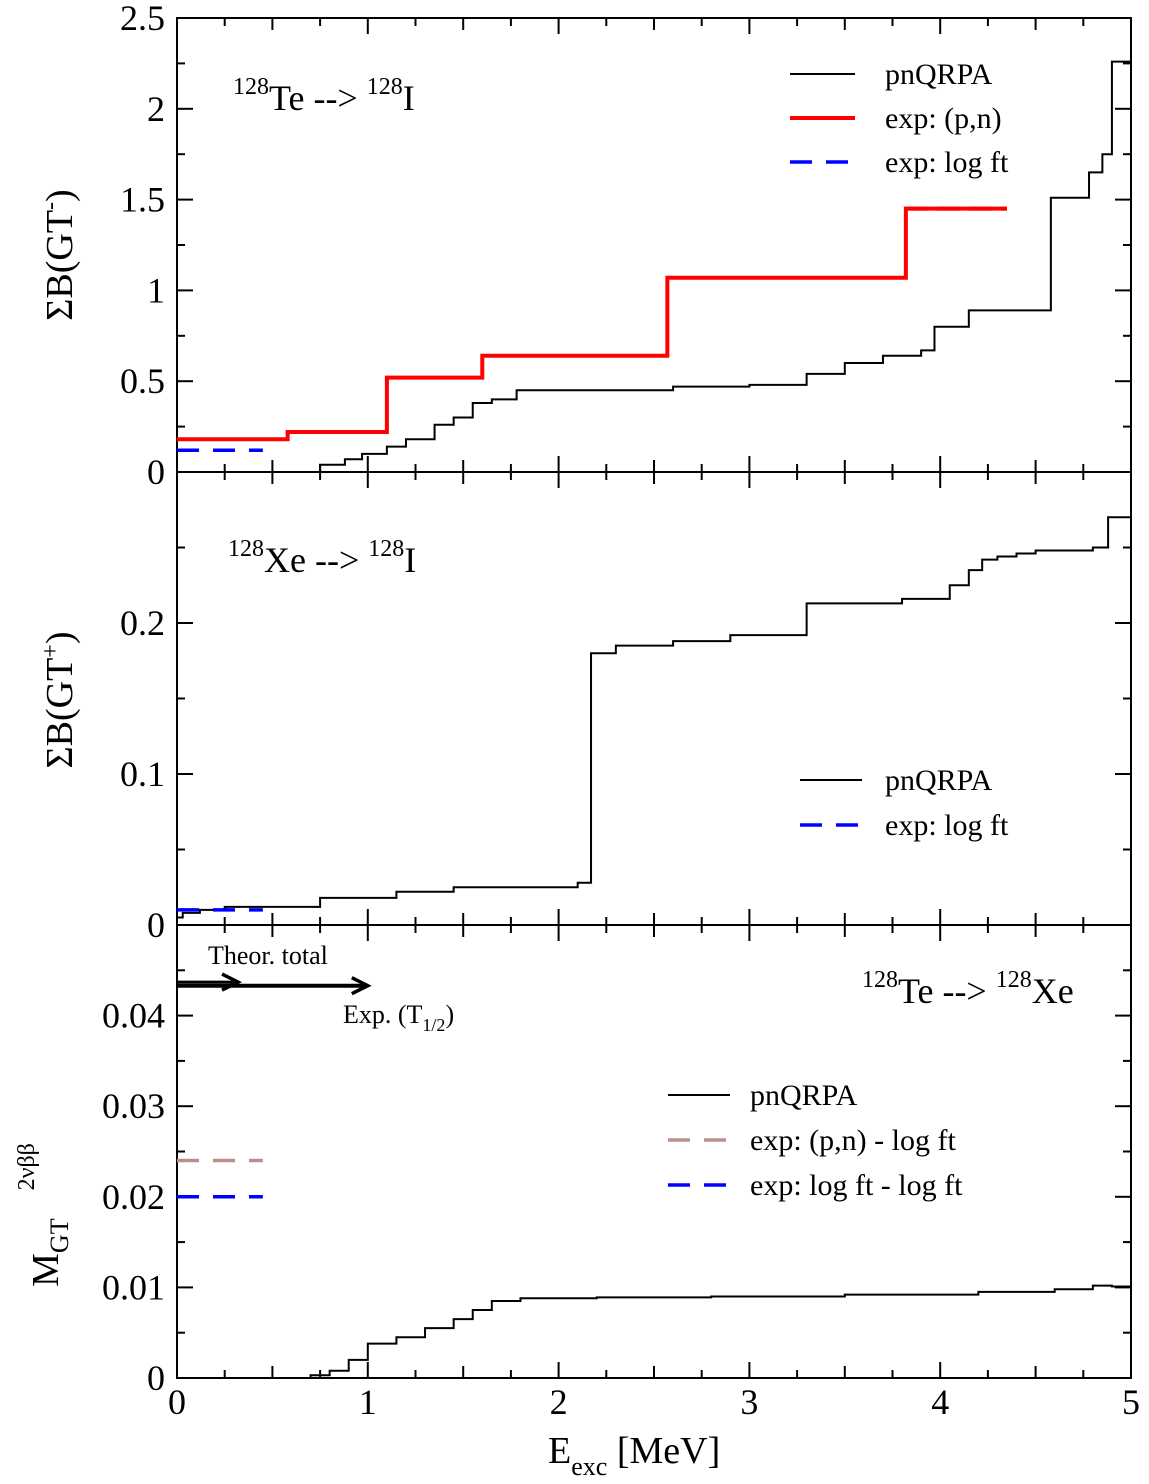 Image resolution: width=1149 pixels, height=1484 pixels. I want to click on legend-label: exp: log ft - log ft, so click(856, 1185).